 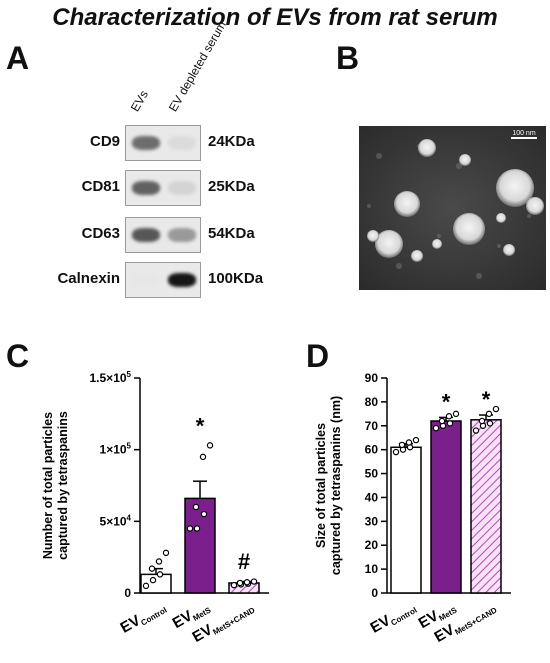 I want to click on x-tick-label: EVMetS, so click(x=191, y=614).